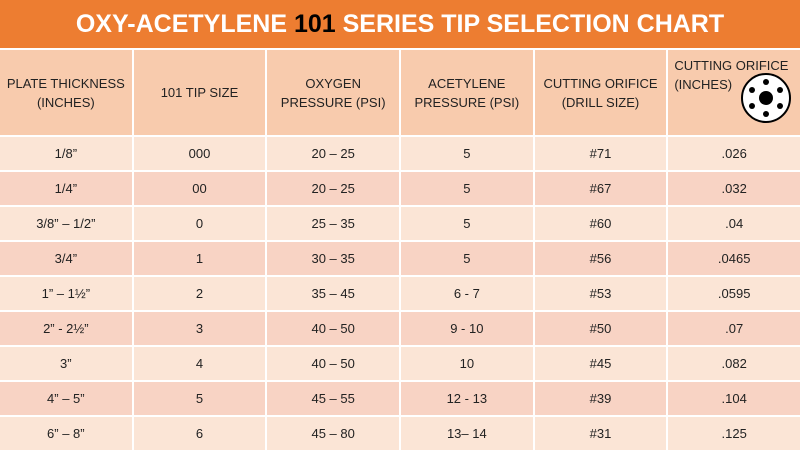 The height and width of the screenshot is (450, 800). What do you see at coordinates (467, 328) in the screenshot?
I see `table-cell: 9 - 10` at bounding box center [467, 328].